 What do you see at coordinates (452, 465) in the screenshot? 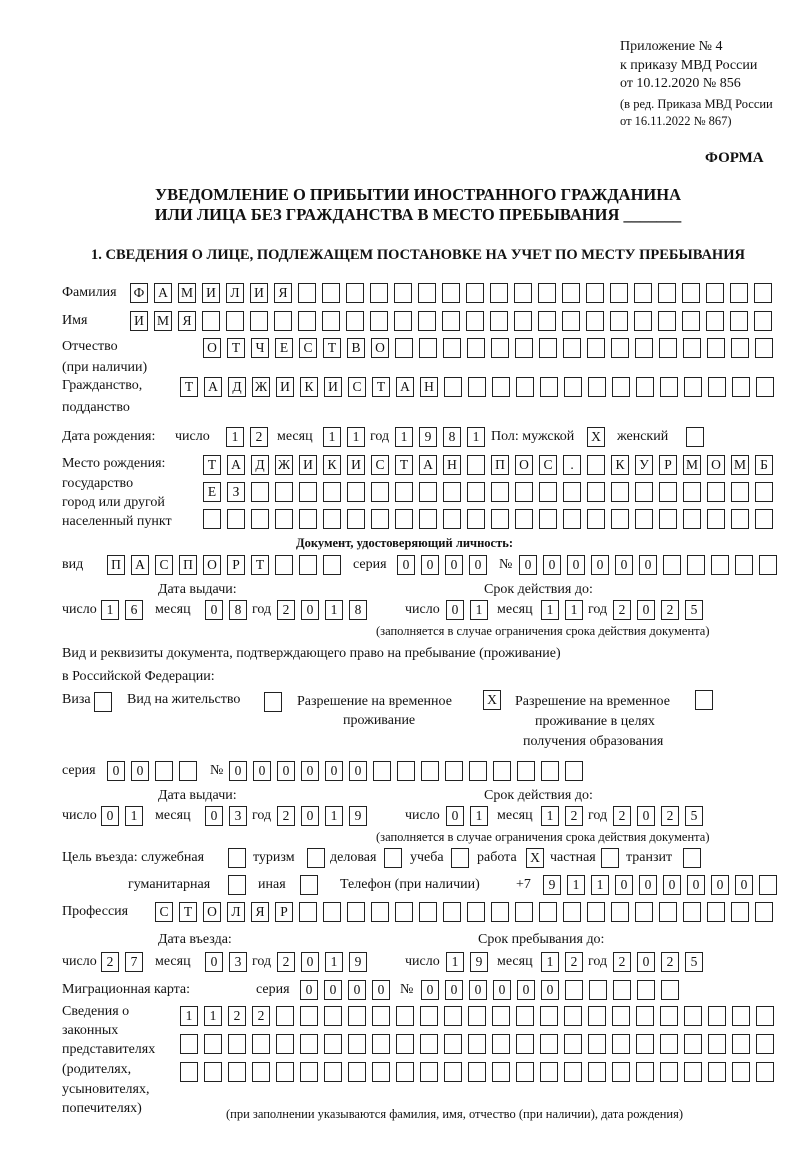
I see `char-cell: Н` at bounding box center [452, 465].